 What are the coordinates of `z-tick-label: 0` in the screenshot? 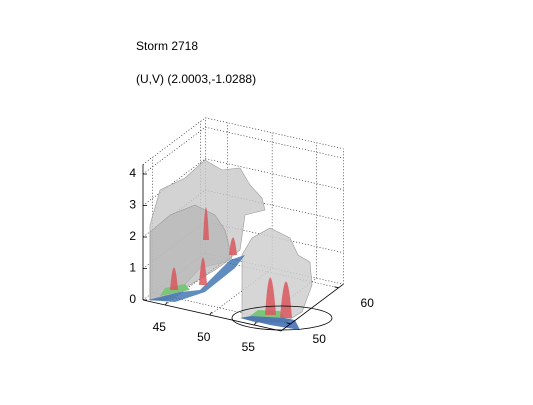 It's located at (132, 299).